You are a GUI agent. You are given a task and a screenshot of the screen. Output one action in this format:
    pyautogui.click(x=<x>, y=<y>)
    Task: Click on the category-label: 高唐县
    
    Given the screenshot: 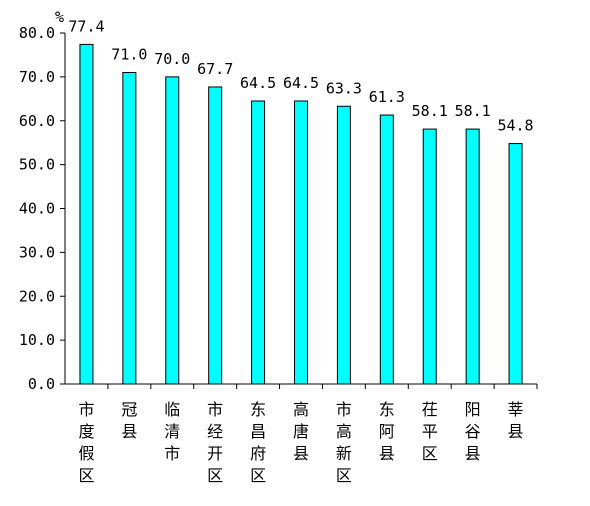 What is the action you would take?
    pyautogui.click(x=301, y=431)
    